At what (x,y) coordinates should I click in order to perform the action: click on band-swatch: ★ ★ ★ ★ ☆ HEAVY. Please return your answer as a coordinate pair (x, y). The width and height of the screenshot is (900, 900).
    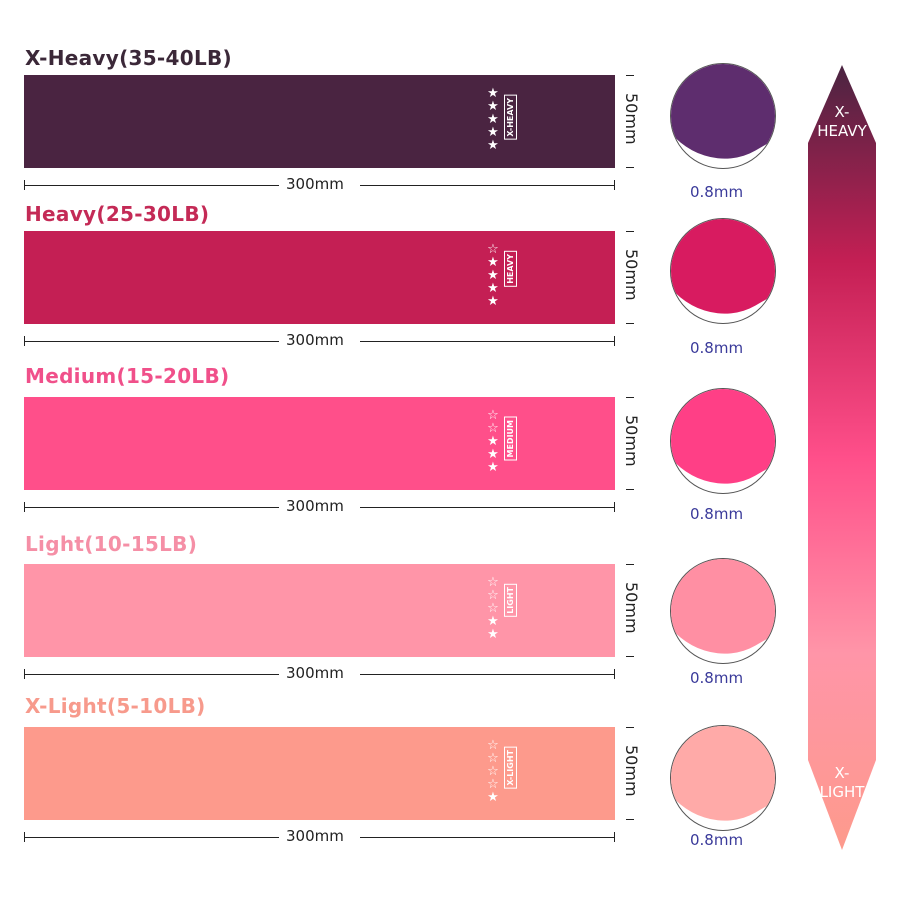
    Looking at the image, I should click on (319, 277).